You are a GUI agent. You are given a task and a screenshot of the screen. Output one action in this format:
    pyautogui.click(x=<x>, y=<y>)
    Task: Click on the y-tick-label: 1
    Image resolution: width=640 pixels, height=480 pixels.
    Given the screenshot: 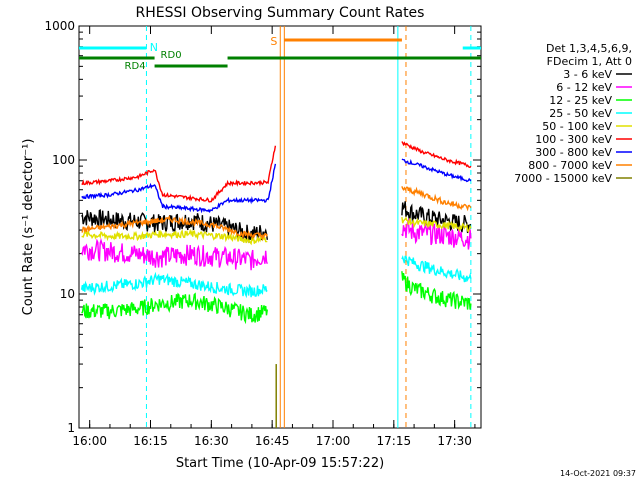 What is the action you would take?
    pyautogui.click(x=71, y=428)
    